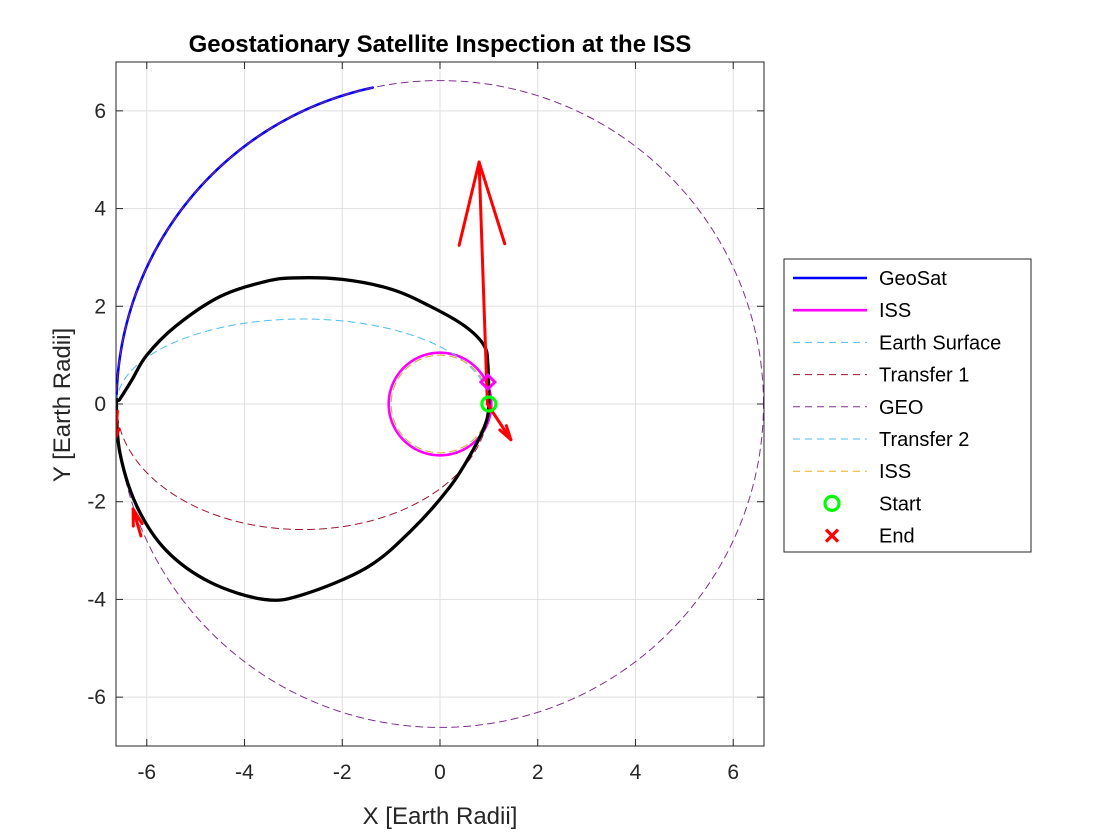  Describe the element at coordinates (62, 405) in the screenshot. I see `y-axis-label: Y [Earth Radii]` at that location.